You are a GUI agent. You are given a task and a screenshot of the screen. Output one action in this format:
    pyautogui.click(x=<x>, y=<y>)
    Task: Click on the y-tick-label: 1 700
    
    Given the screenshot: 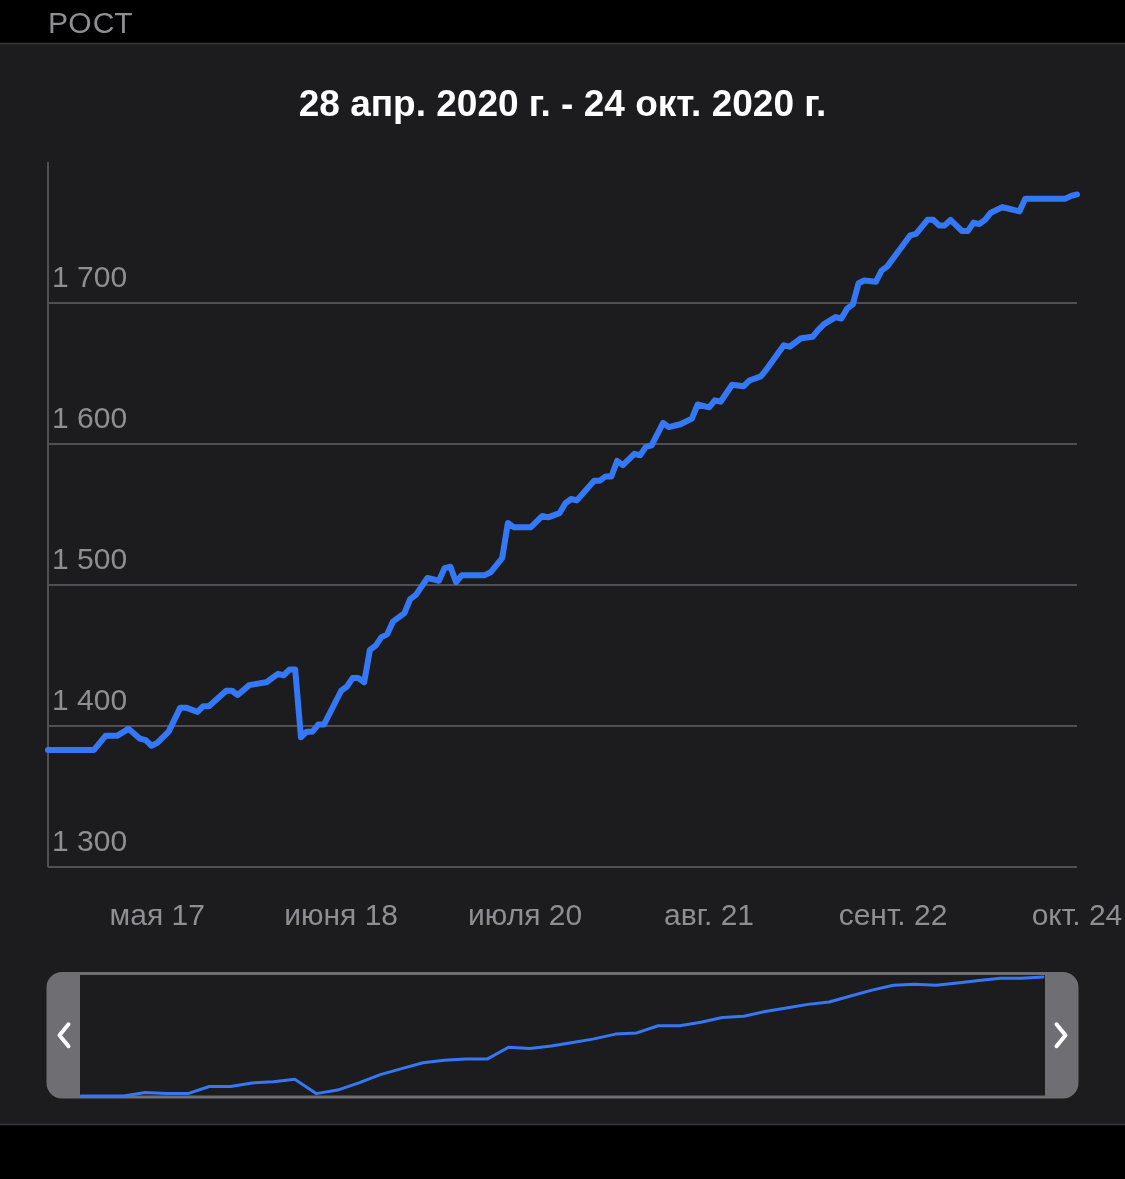 What is the action you would take?
    pyautogui.click(x=90, y=276)
    